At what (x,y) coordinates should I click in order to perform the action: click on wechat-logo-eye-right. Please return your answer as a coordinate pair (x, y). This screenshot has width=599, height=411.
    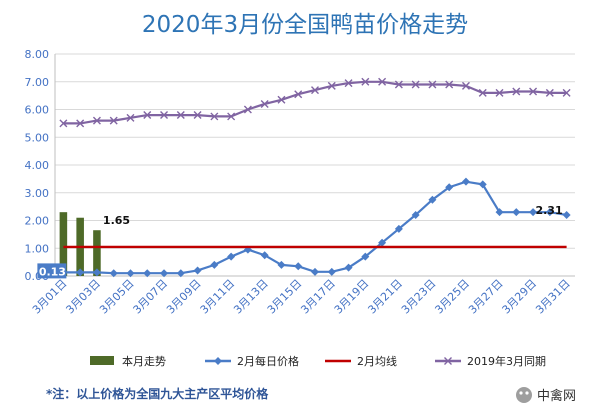
    Looking at the image, I should click on (527, 393).